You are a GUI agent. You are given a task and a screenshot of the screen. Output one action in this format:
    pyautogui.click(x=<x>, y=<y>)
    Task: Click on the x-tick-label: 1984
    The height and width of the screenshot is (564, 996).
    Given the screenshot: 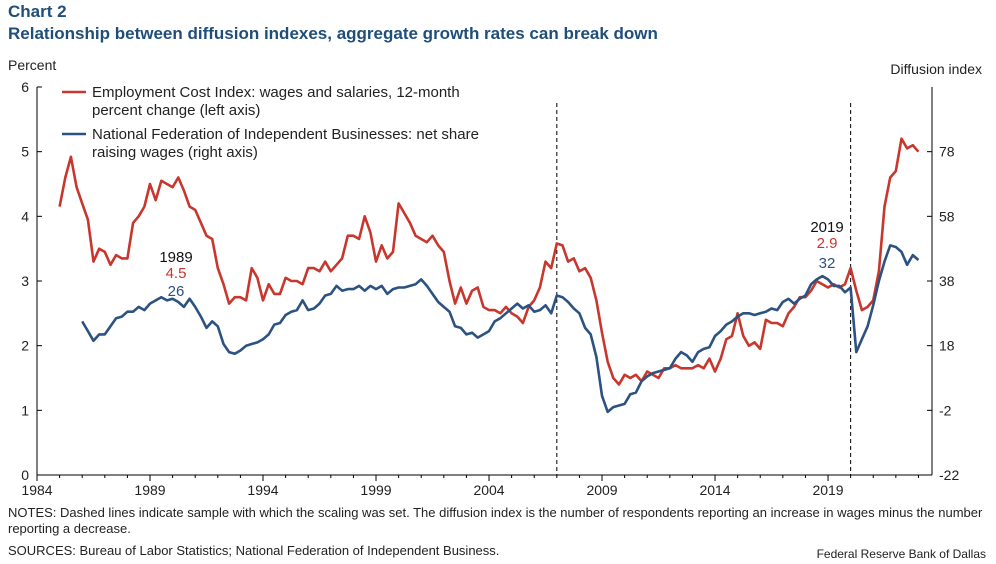 What is the action you would take?
    pyautogui.click(x=36, y=490)
    